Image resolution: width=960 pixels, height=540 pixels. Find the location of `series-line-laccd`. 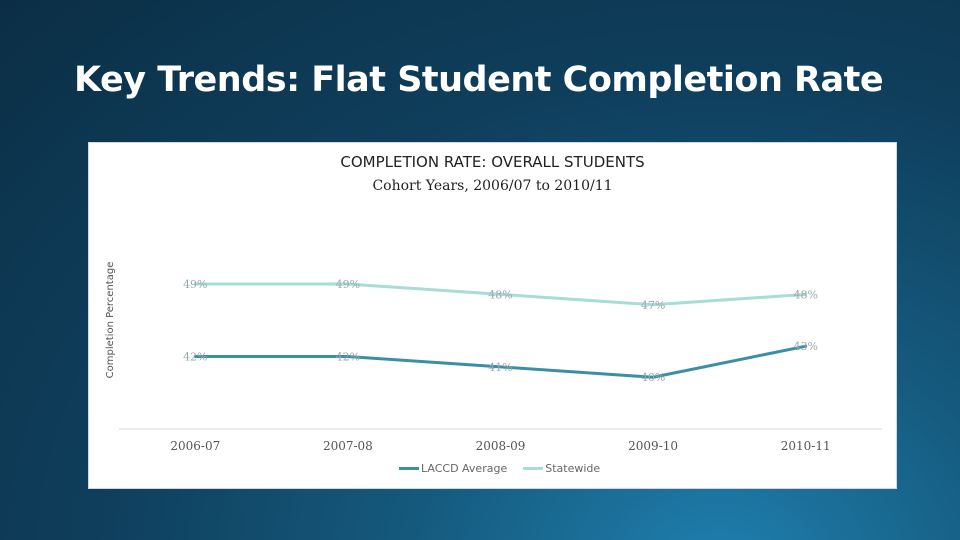

series-line-laccd is located at coordinates (500, 361).